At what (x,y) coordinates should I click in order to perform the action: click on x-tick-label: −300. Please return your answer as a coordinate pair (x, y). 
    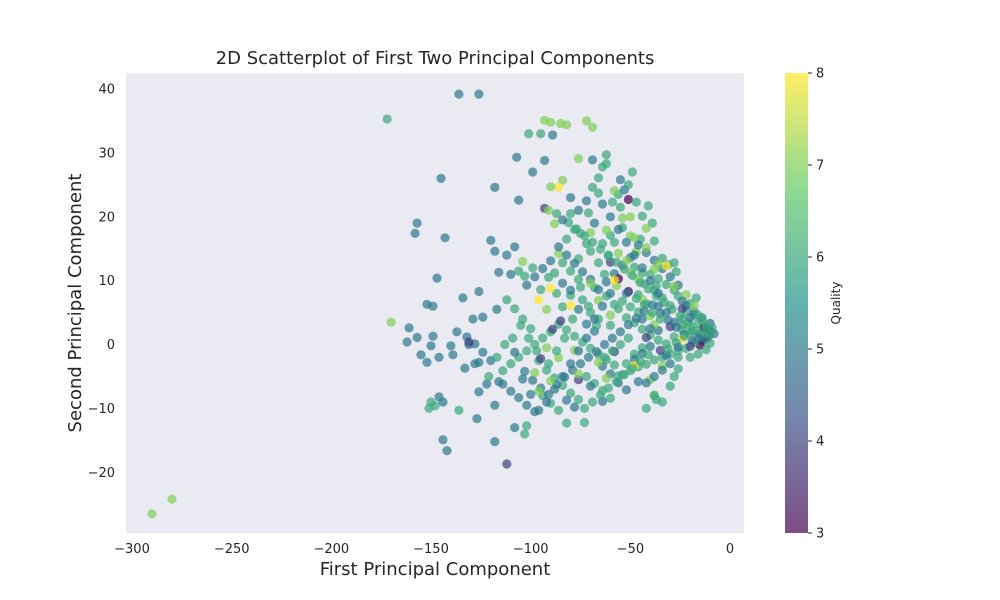
    Looking at the image, I should click on (132, 549).